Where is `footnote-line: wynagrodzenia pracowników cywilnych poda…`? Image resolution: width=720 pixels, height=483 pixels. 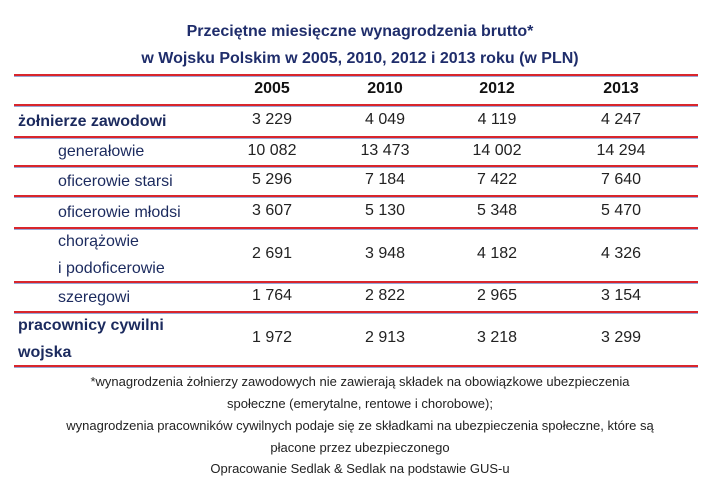
footnote-line: wynagrodzenia pracowników cywilnych poda… is located at coordinates (360, 425).